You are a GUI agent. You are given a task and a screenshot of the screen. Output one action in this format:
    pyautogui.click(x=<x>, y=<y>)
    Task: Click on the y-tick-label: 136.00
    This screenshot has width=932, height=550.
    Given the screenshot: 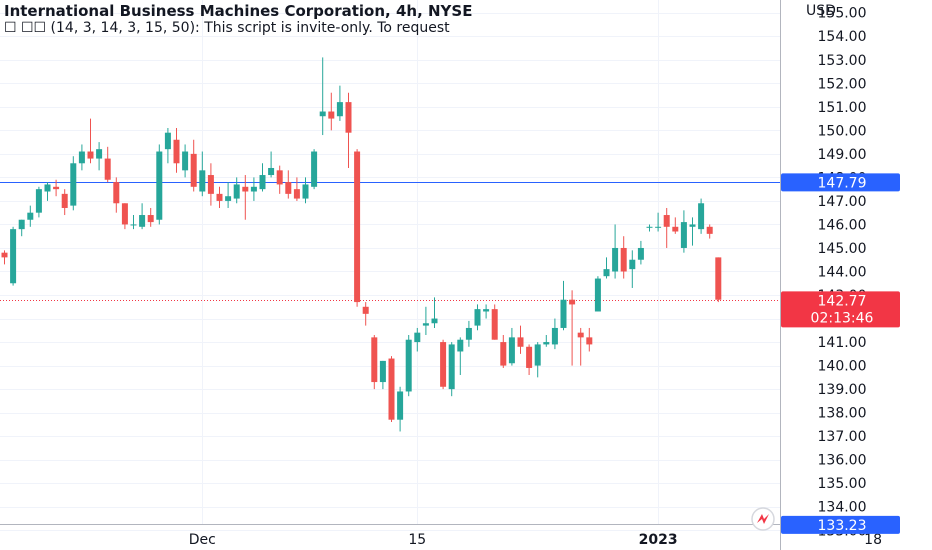 What is the action you would take?
    pyautogui.click(x=842, y=461)
    